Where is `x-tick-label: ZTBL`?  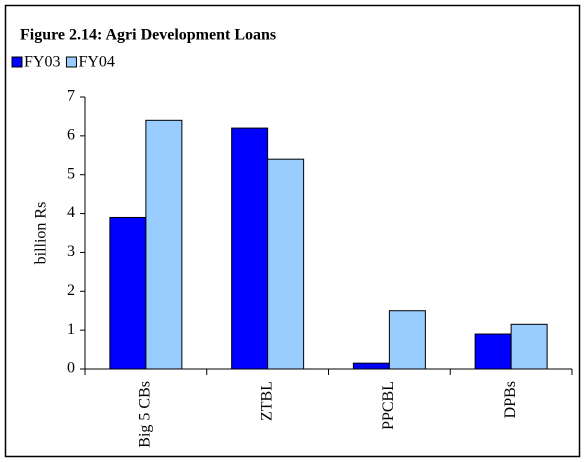
x-tick-label: ZTBL is located at coordinates (266, 401).